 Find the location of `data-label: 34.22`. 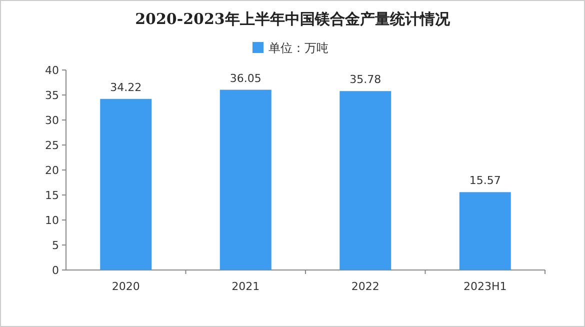

data-label: 34.22 is located at coordinates (126, 87).